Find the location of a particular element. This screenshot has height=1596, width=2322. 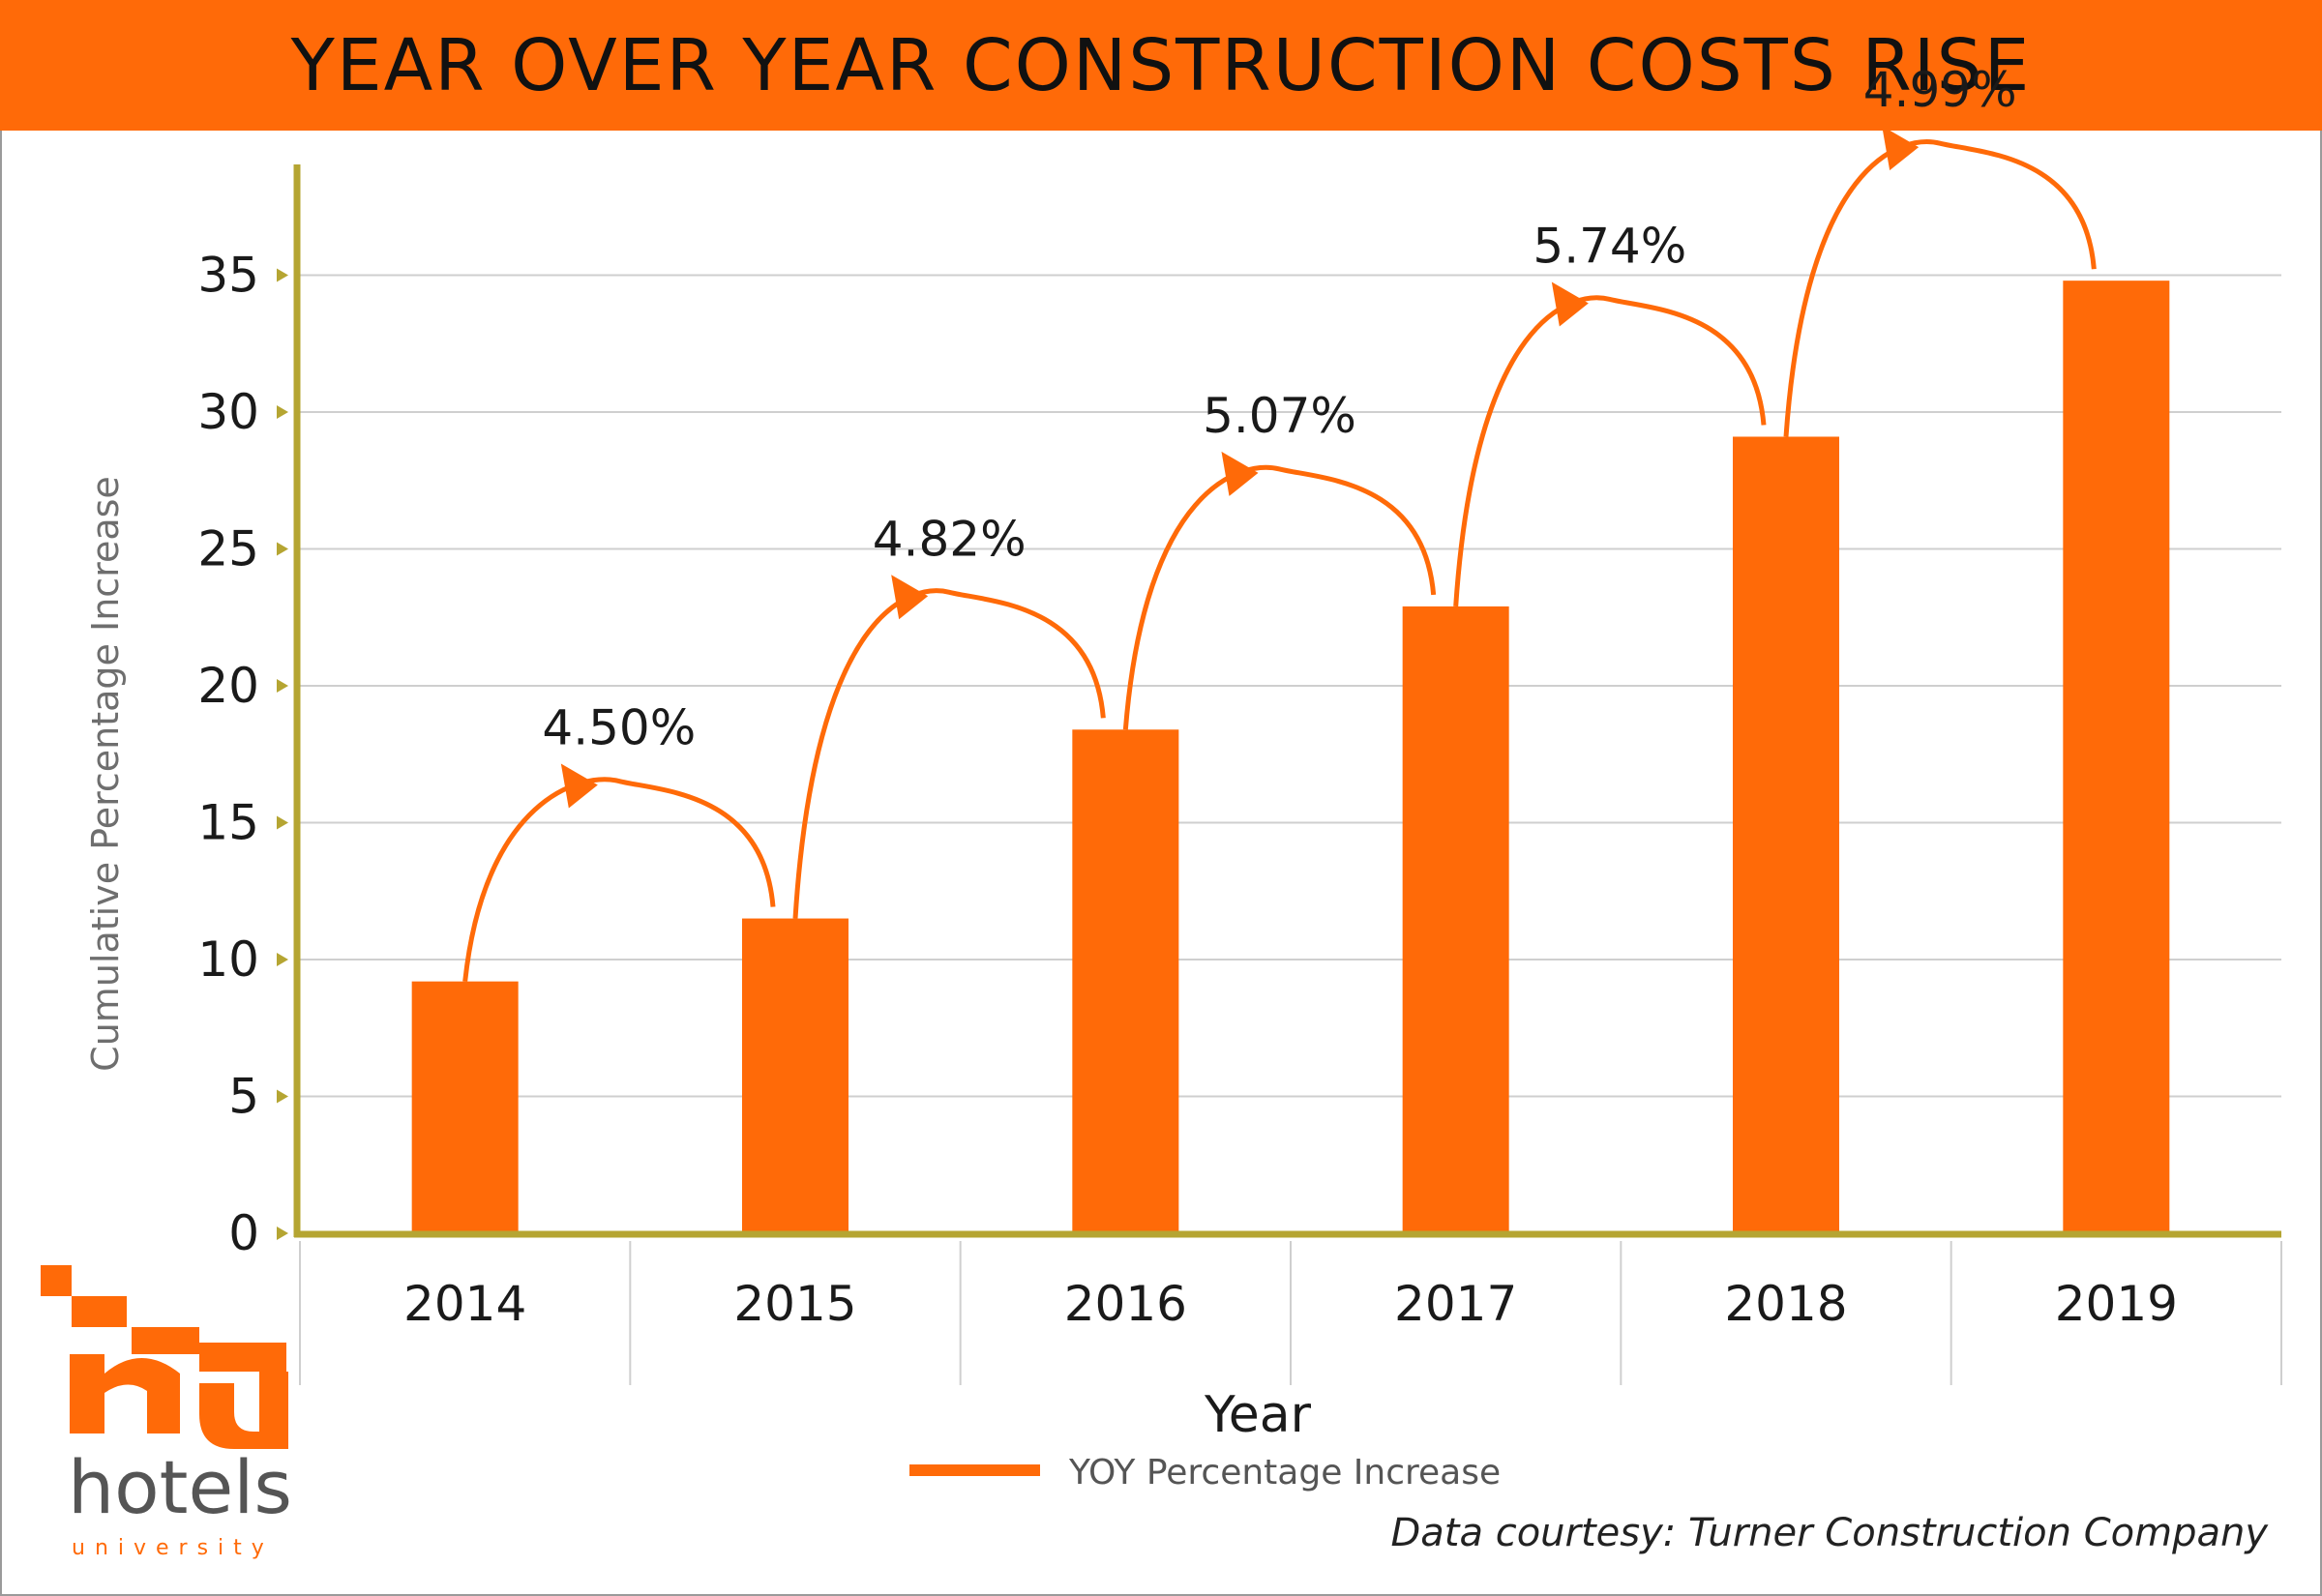

yoy-arrowhead-2015 is located at coordinates (910, 597).